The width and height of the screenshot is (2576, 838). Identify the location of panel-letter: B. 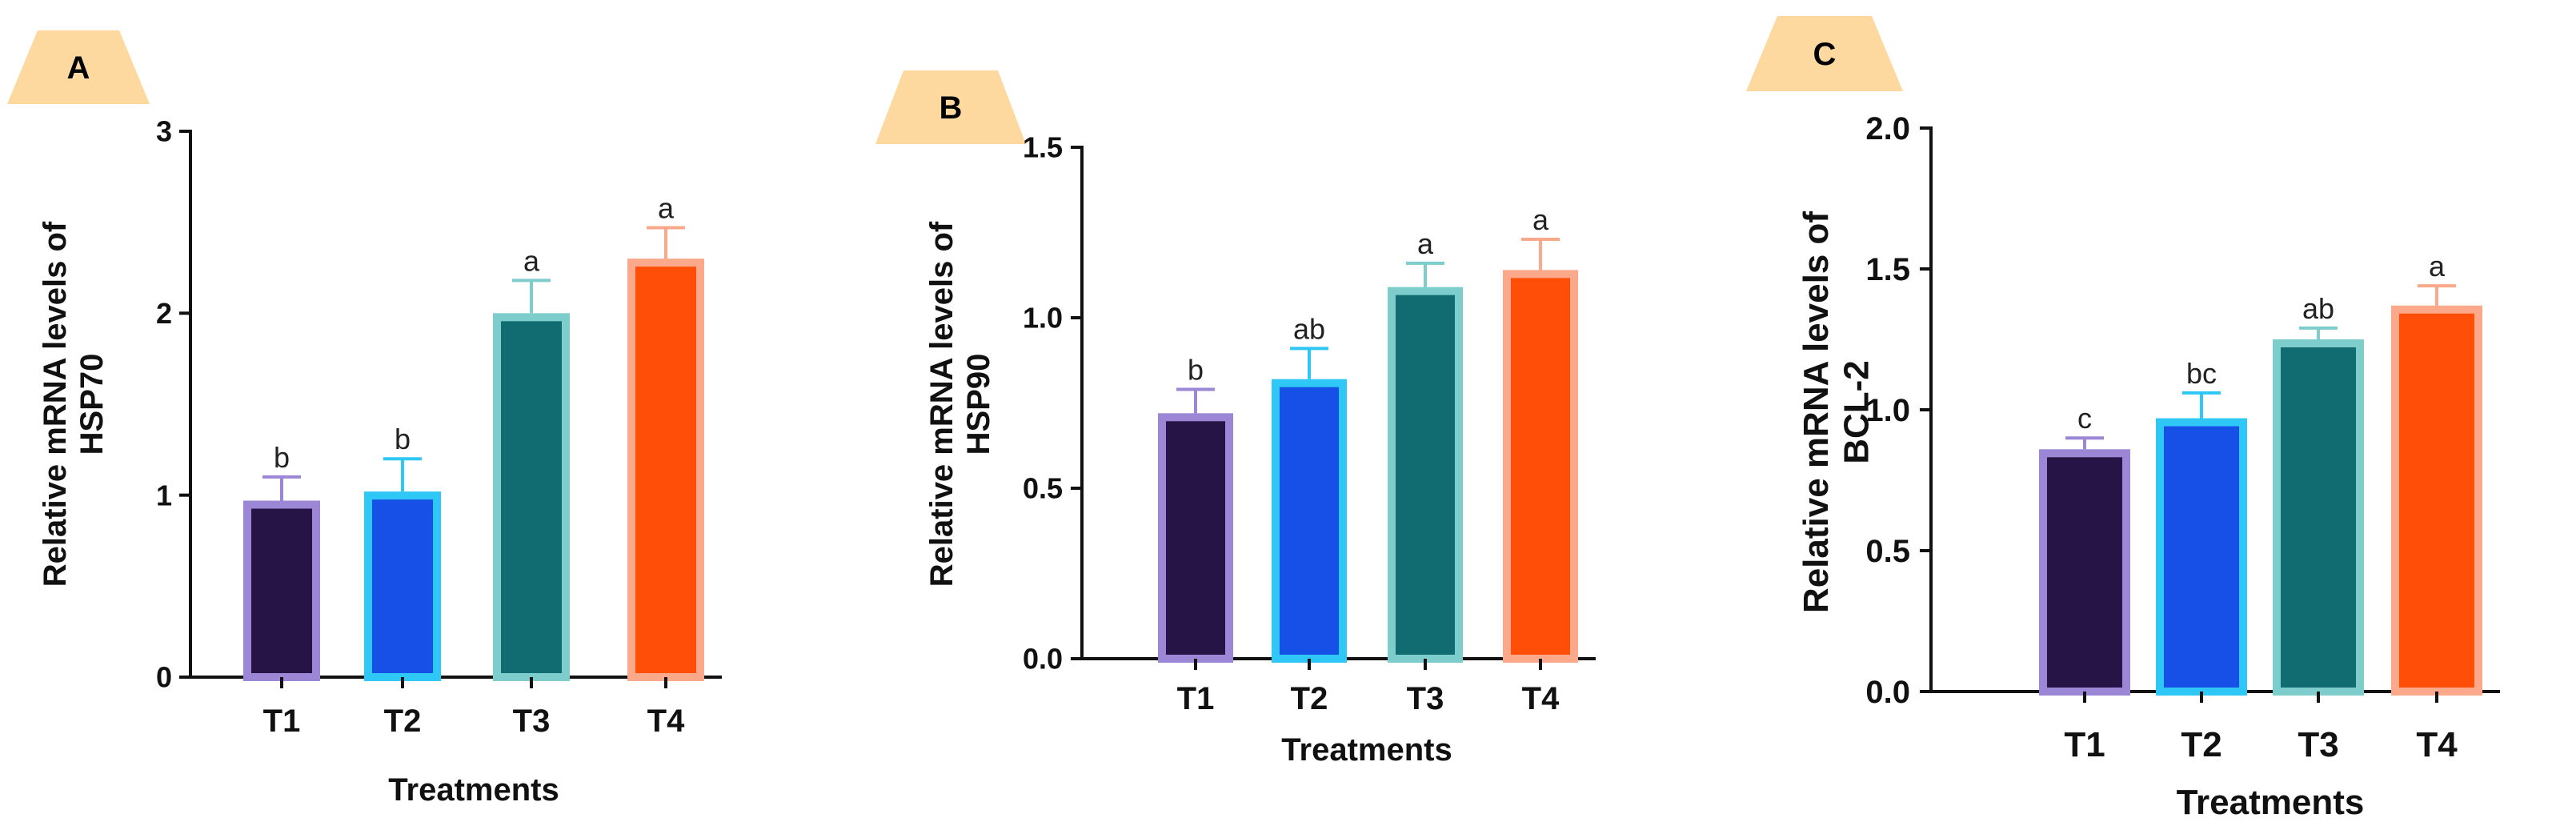
(951, 108).